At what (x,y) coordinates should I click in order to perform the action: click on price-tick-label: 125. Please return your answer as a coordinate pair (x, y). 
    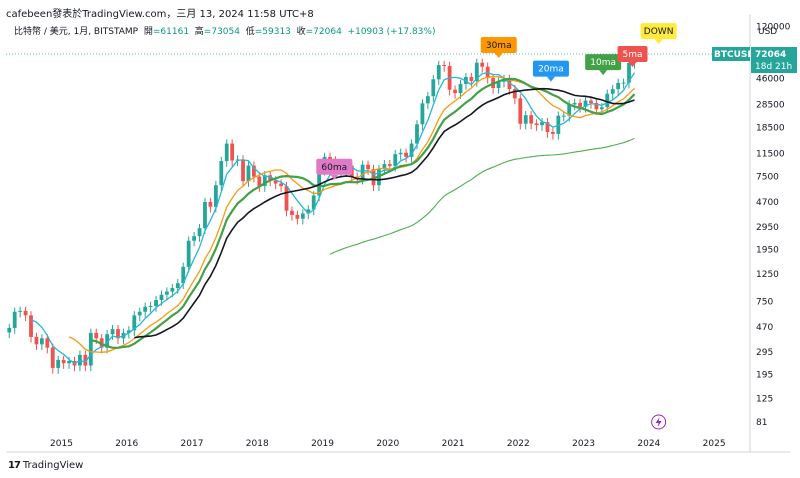
    Looking at the image, I should click on (764, 400).